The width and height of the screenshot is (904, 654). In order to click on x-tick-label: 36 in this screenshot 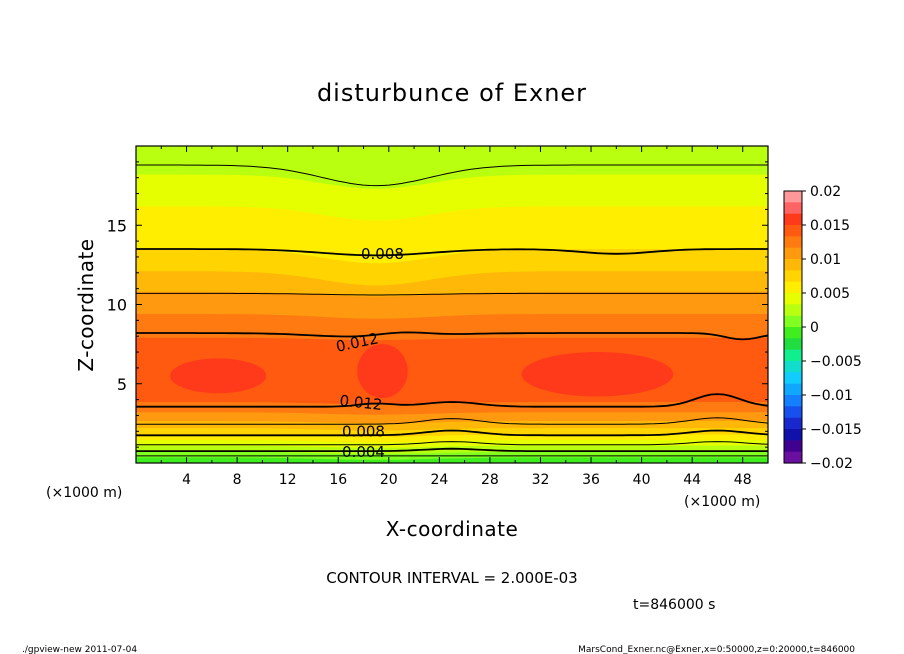, I will do `click(591, 480)`.